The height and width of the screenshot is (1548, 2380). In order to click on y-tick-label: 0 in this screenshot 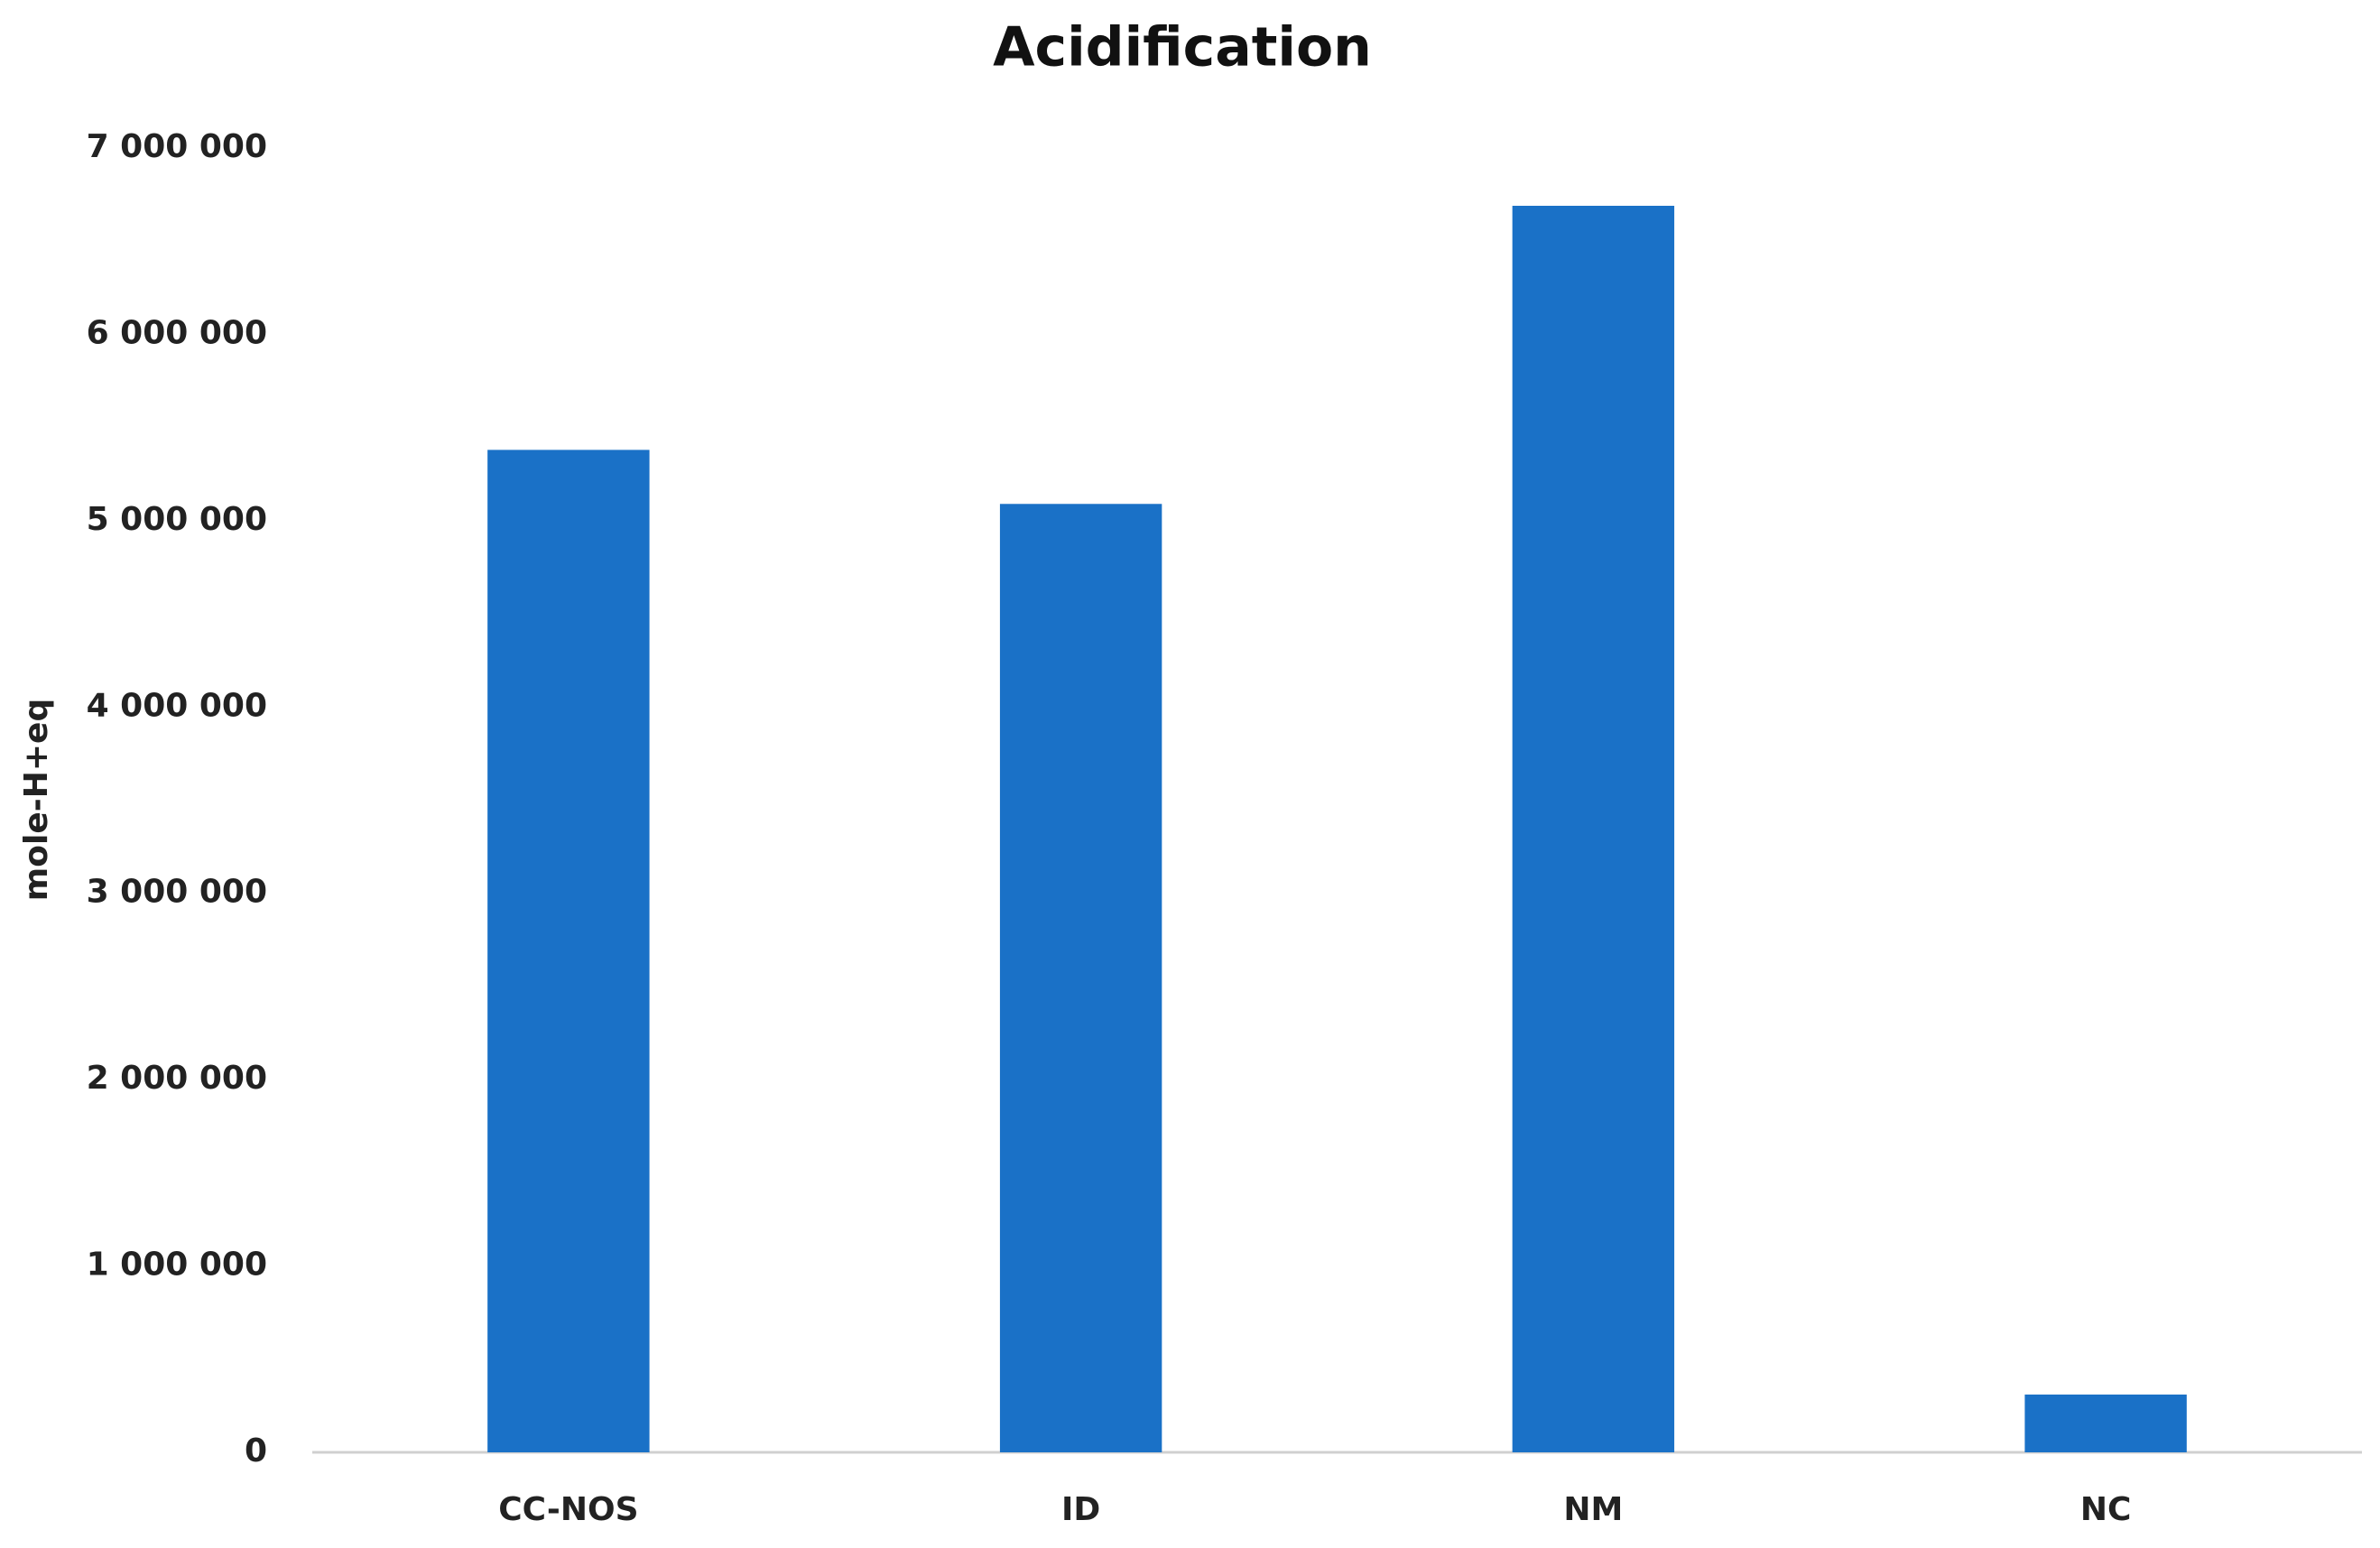, I will do `click(256, 1450)`.